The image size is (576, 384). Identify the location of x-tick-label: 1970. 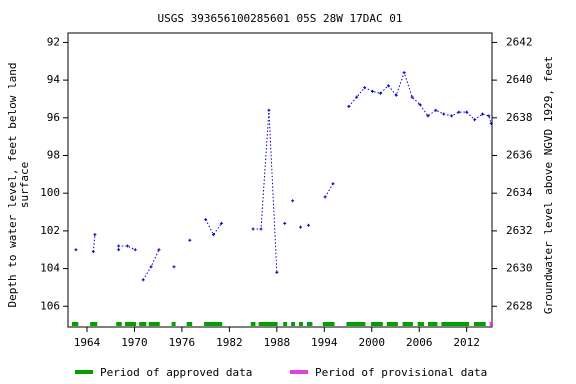
(134, 342).